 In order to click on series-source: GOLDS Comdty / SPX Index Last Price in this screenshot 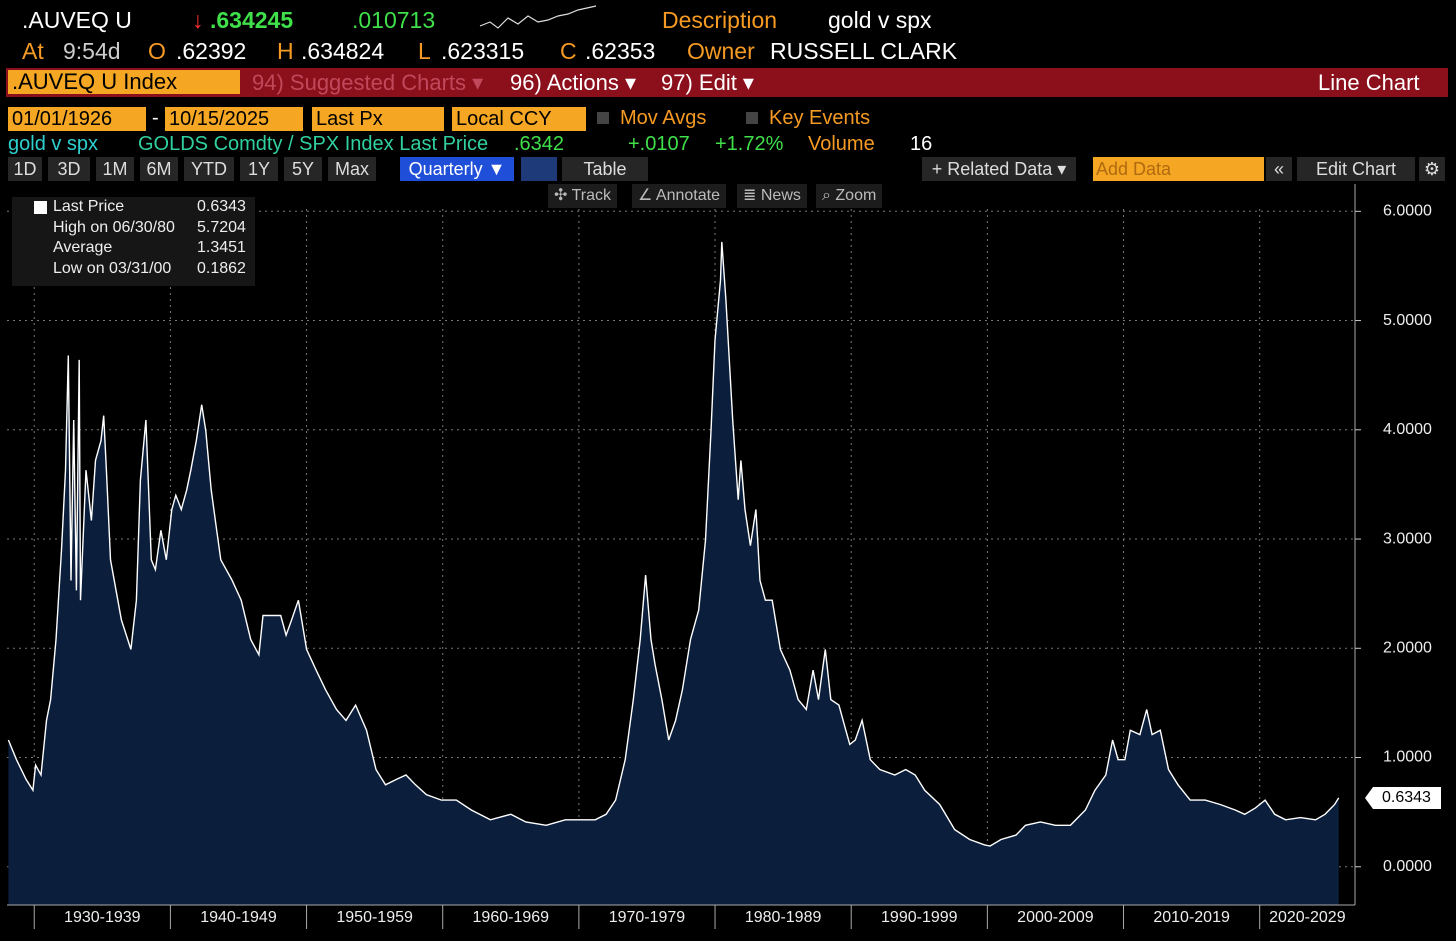, I will do `click(313, 144)`.